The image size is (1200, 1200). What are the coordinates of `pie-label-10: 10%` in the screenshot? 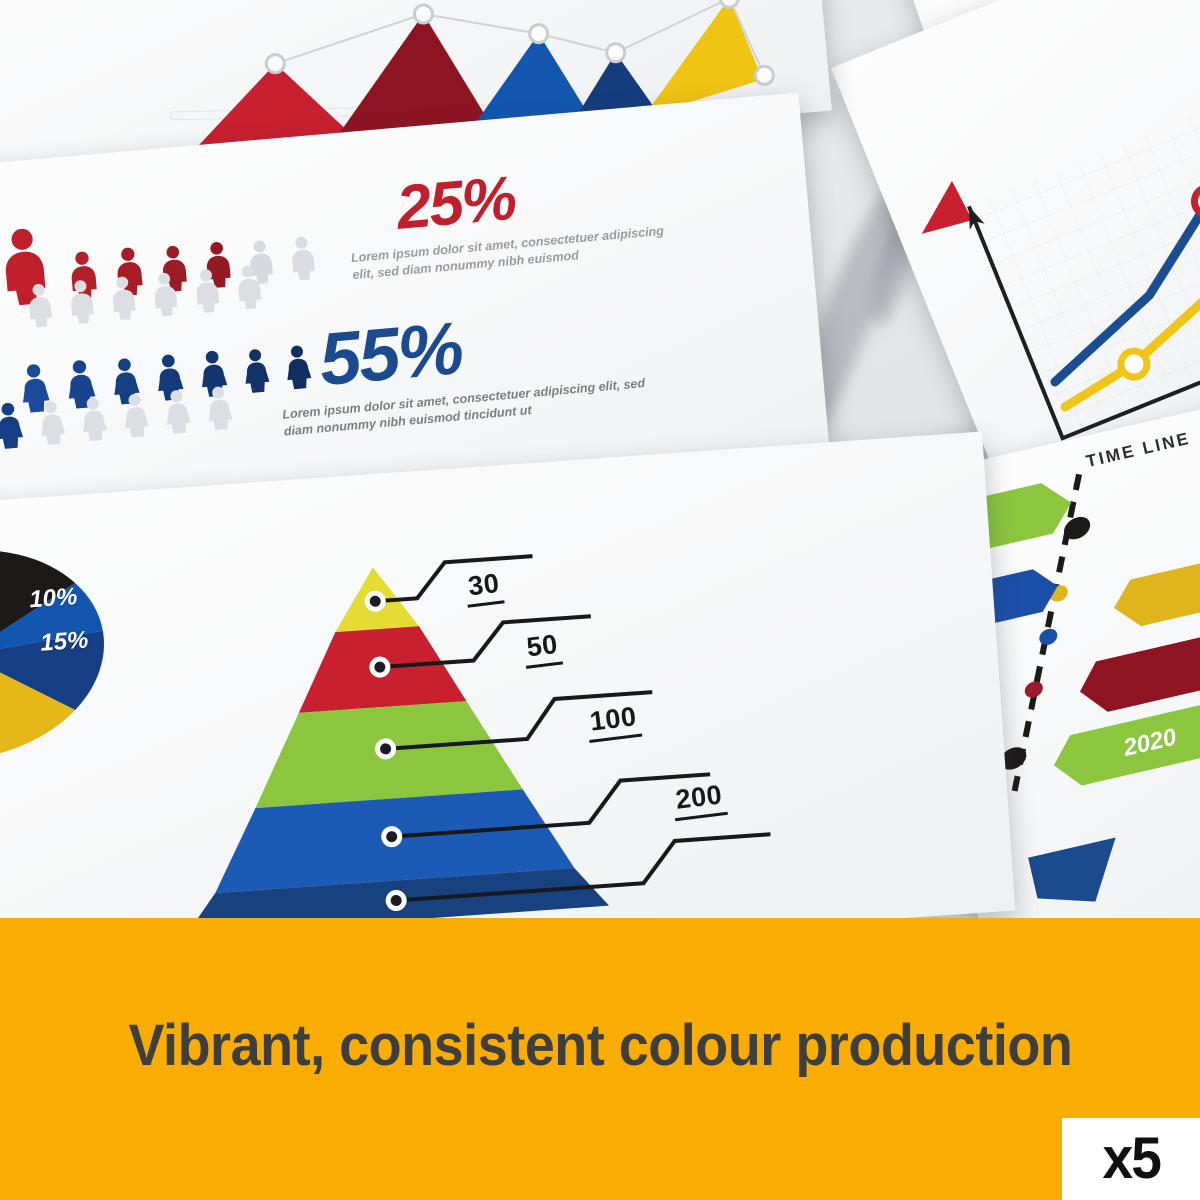 It's located at (53, 598).